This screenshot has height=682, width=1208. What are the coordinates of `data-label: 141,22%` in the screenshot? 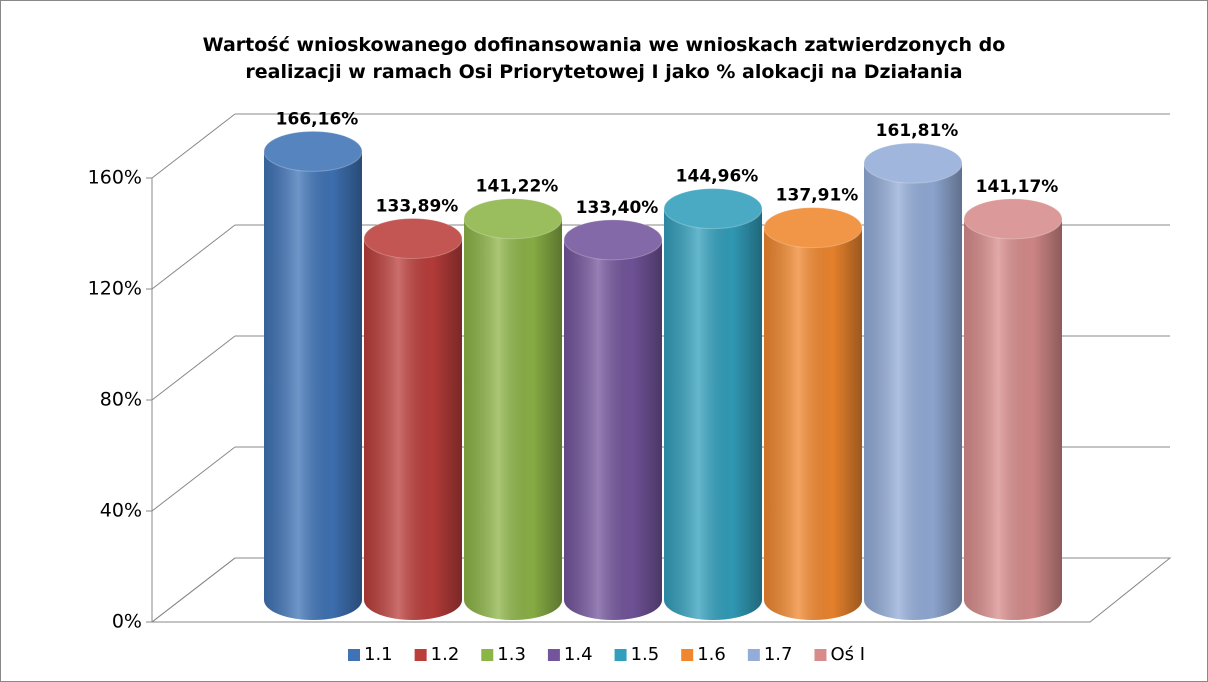 It's located at (517, 187).